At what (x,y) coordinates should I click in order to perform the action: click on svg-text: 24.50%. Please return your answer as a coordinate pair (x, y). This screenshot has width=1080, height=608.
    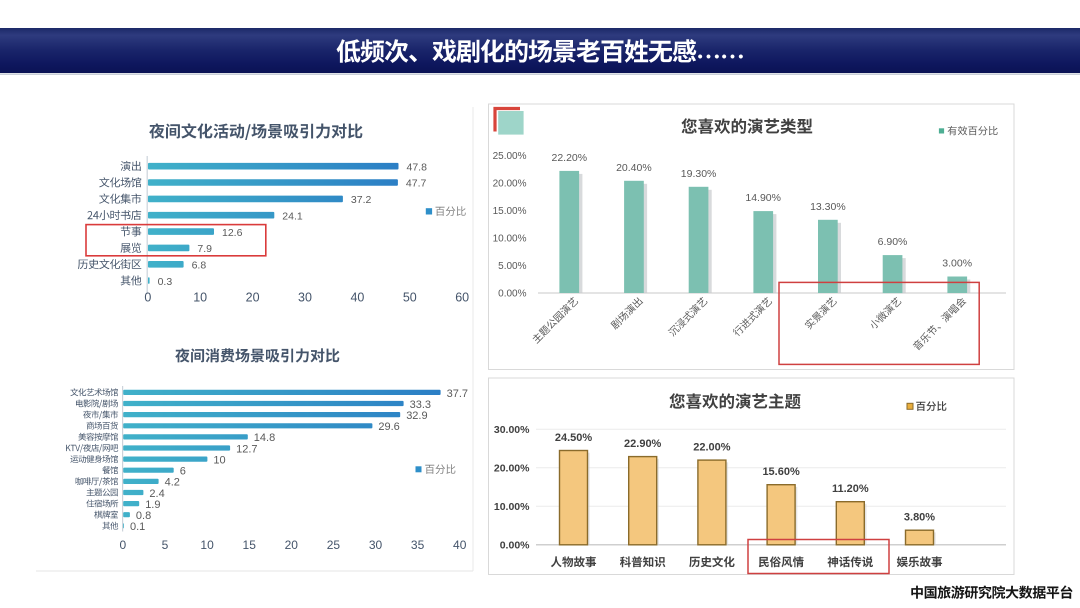
    Looking at the image, I should click on (574, 438).